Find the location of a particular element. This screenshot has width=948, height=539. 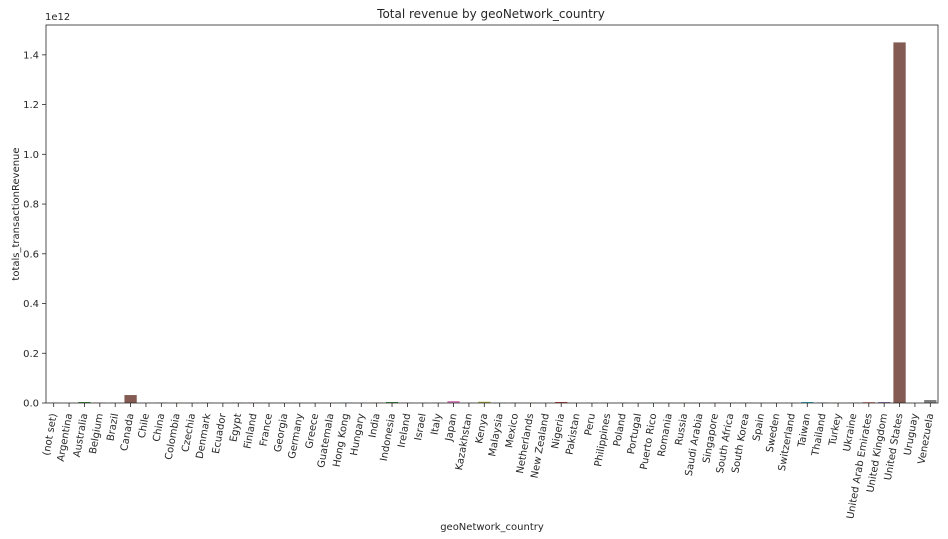

x-tick-label-11: Ecuador is located at coordinates (220, 433).